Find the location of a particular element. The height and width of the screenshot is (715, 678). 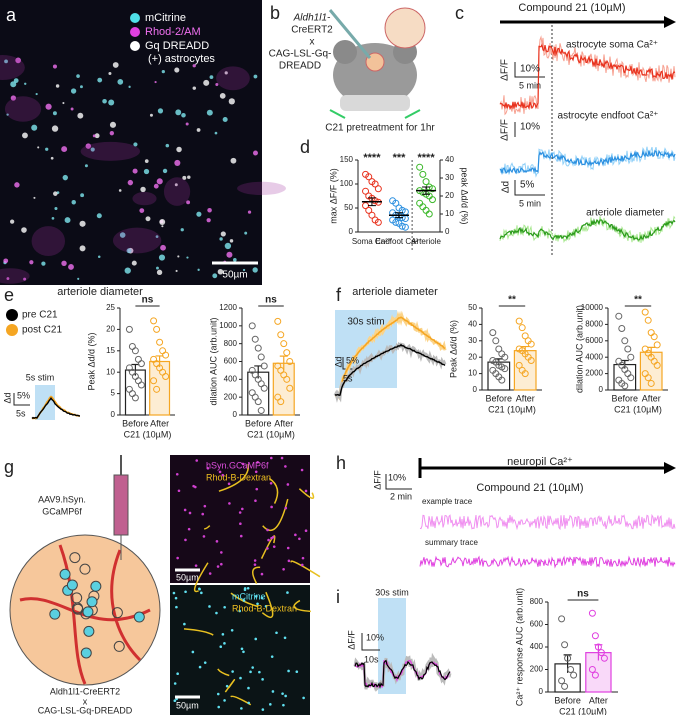

panel-letter: h is located at coordinates (341, 463).